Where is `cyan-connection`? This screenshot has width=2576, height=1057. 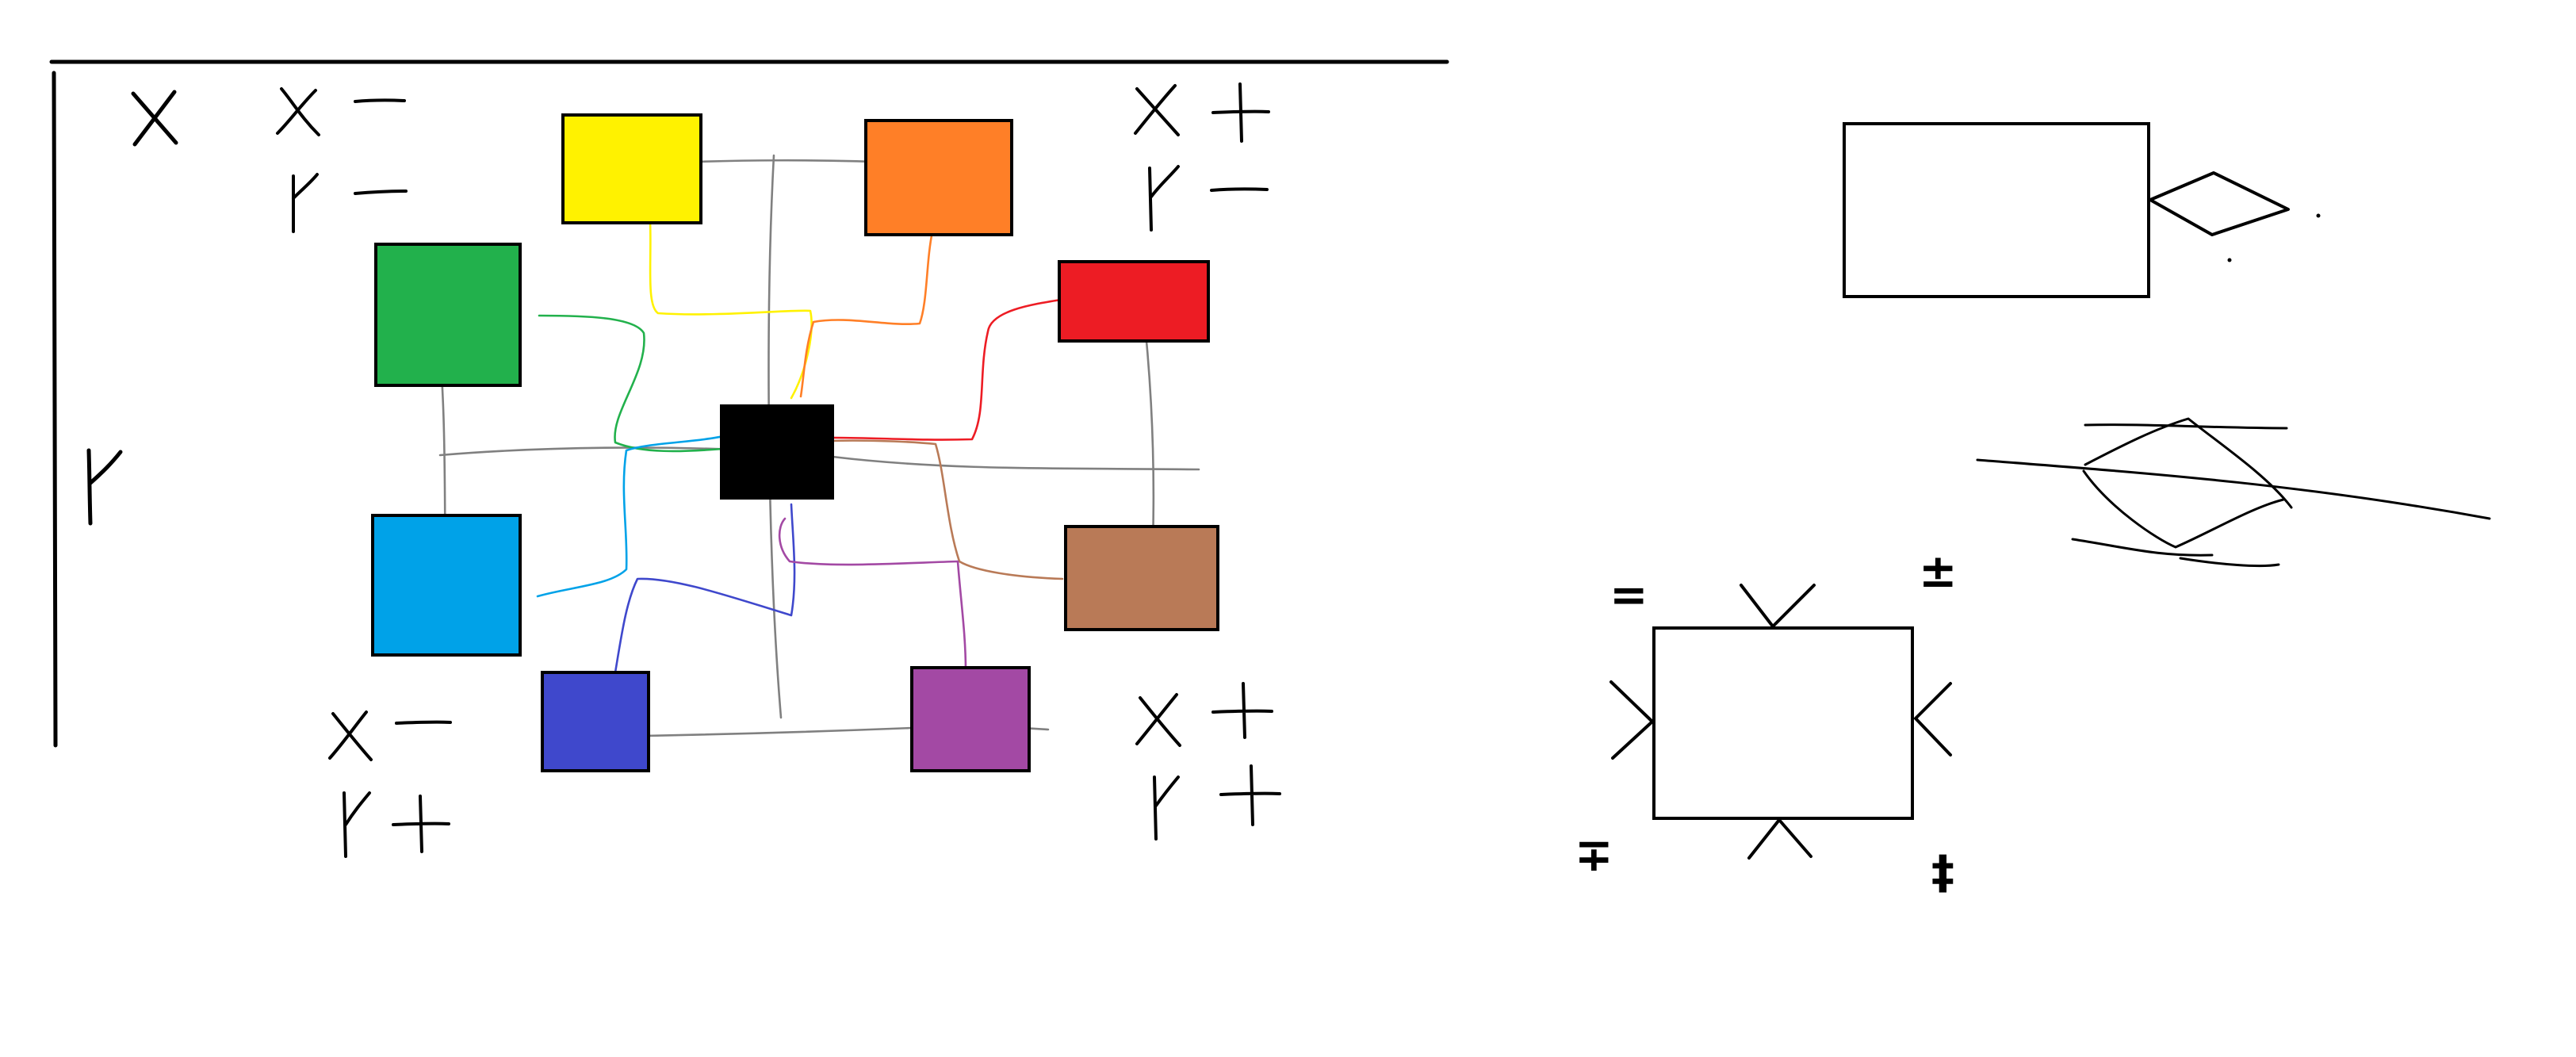 cyan-connection is located at coordinates (644, 512).